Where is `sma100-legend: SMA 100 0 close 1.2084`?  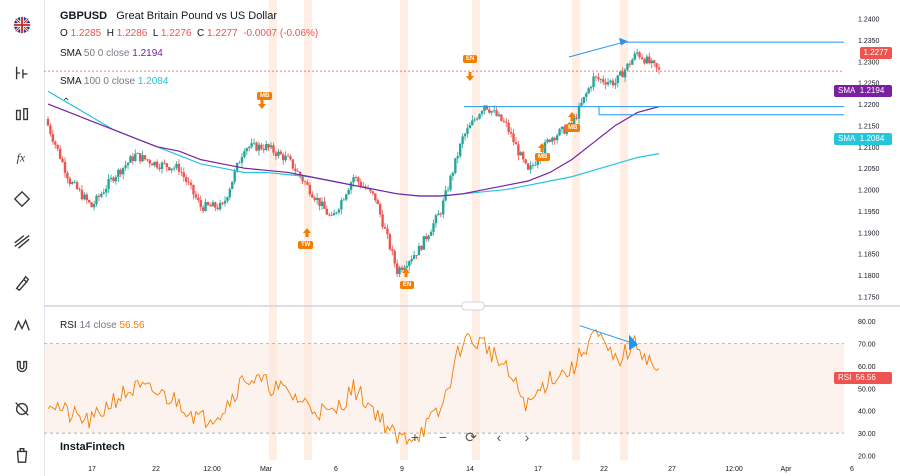 sma100-legend: SMA 100 0 close 1.2084 is located at coordinates (114, 81).